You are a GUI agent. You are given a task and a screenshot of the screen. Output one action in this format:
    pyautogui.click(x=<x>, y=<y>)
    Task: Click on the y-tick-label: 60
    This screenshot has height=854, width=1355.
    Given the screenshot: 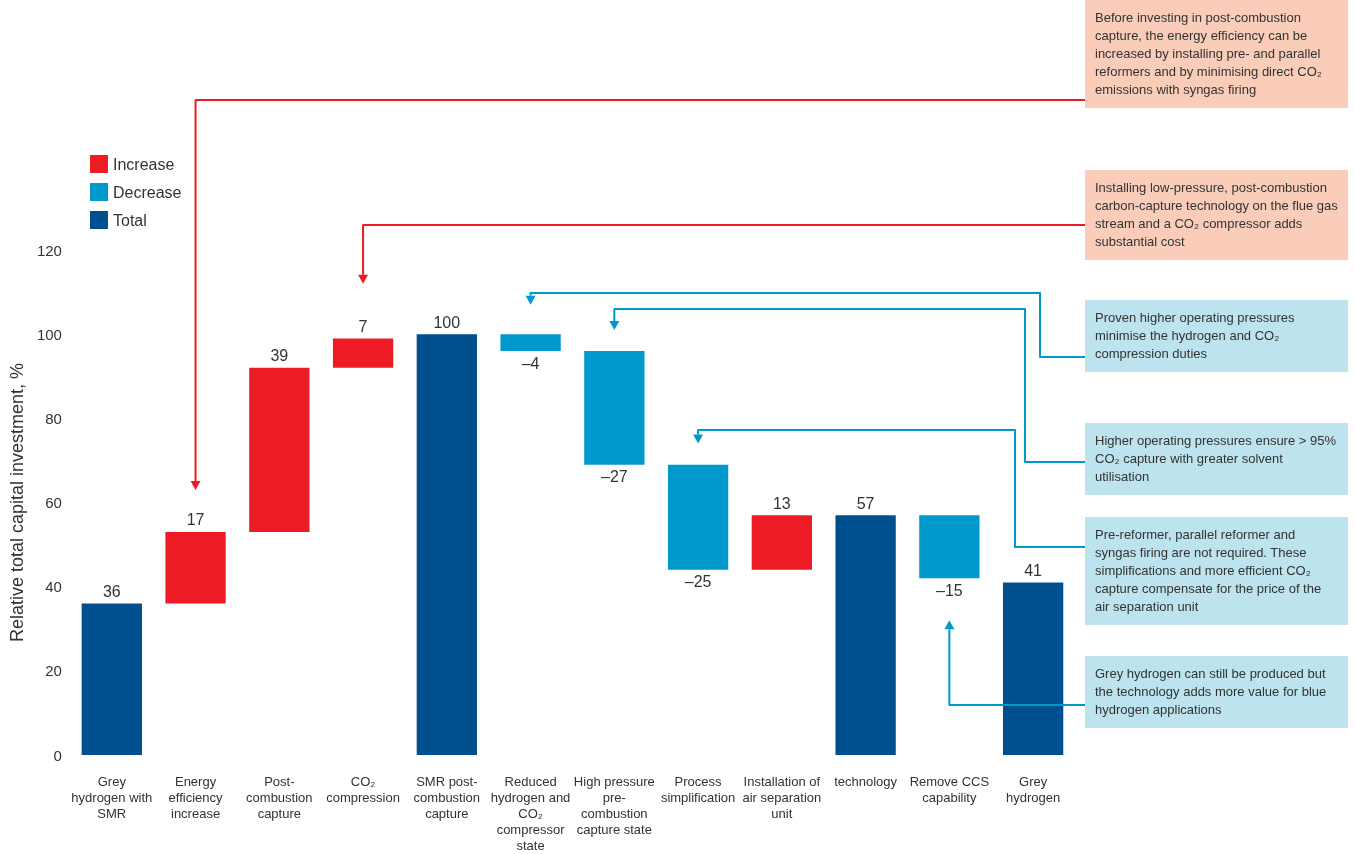 What is the action you would take?
    pyautogui.click(x=53, y=502)
    